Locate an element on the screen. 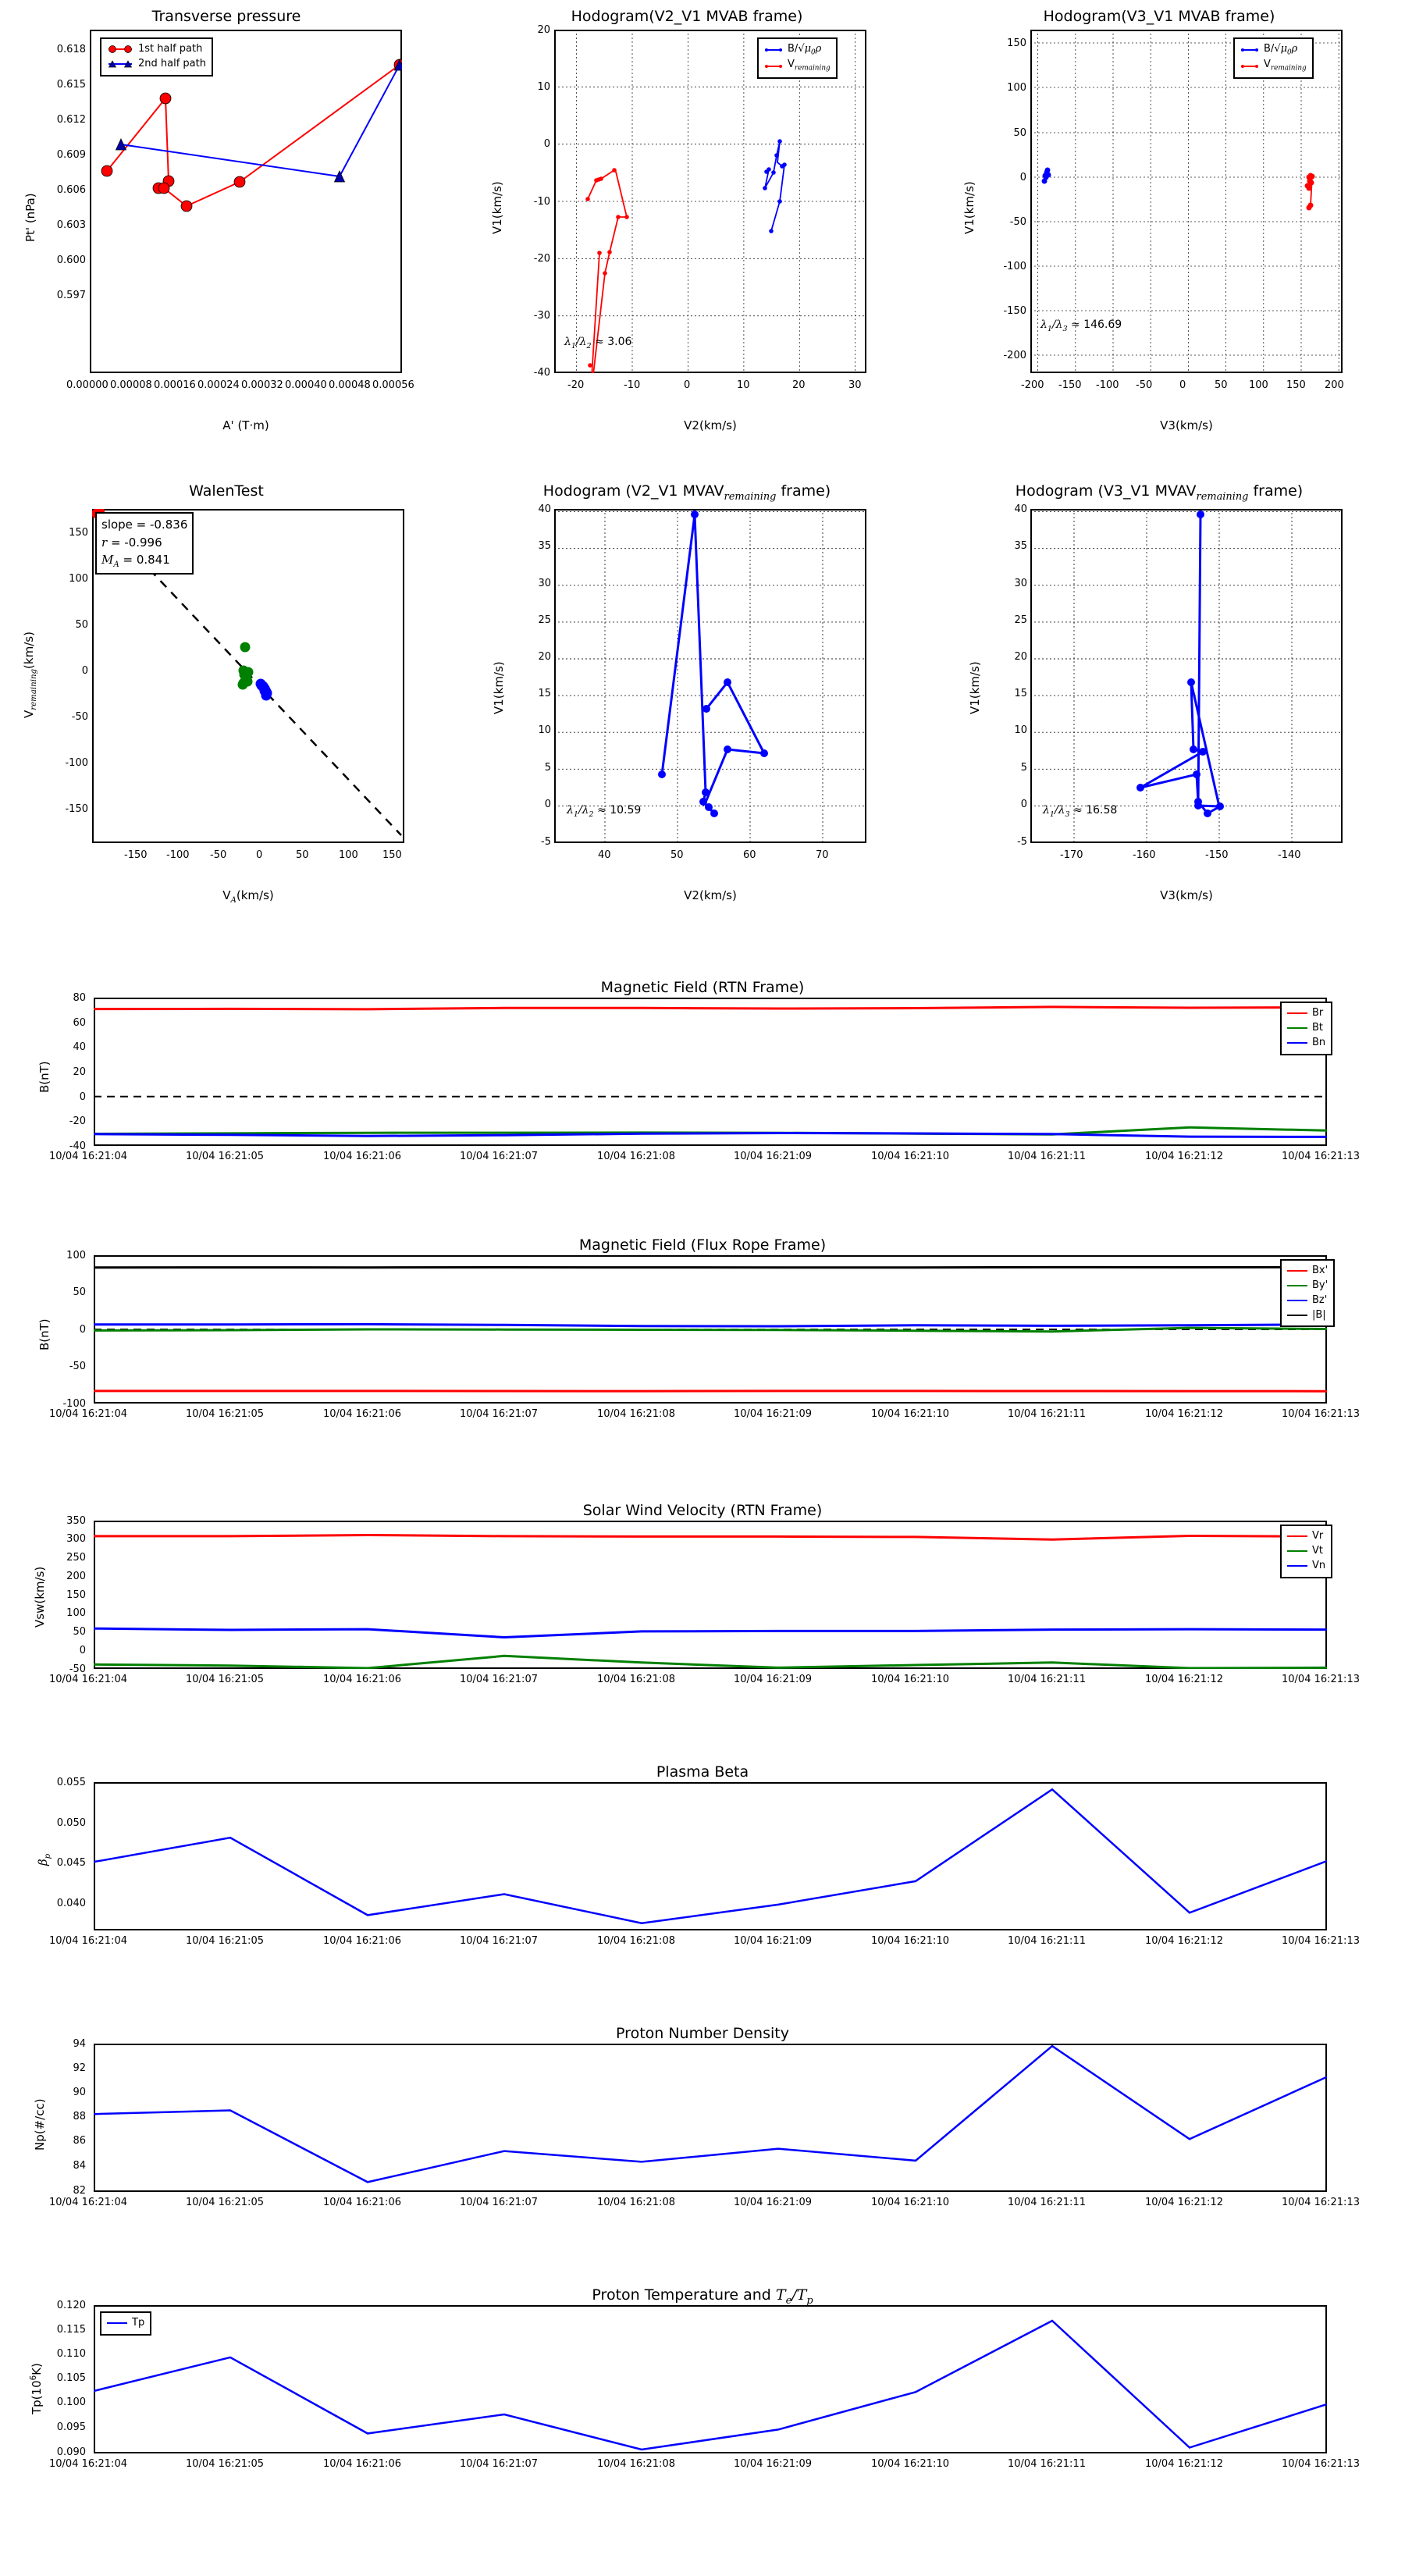 Image resolution: width=1405 pixels, height=2576 pixels. legend-label: |B| is located at coordinates (1319, 1314).